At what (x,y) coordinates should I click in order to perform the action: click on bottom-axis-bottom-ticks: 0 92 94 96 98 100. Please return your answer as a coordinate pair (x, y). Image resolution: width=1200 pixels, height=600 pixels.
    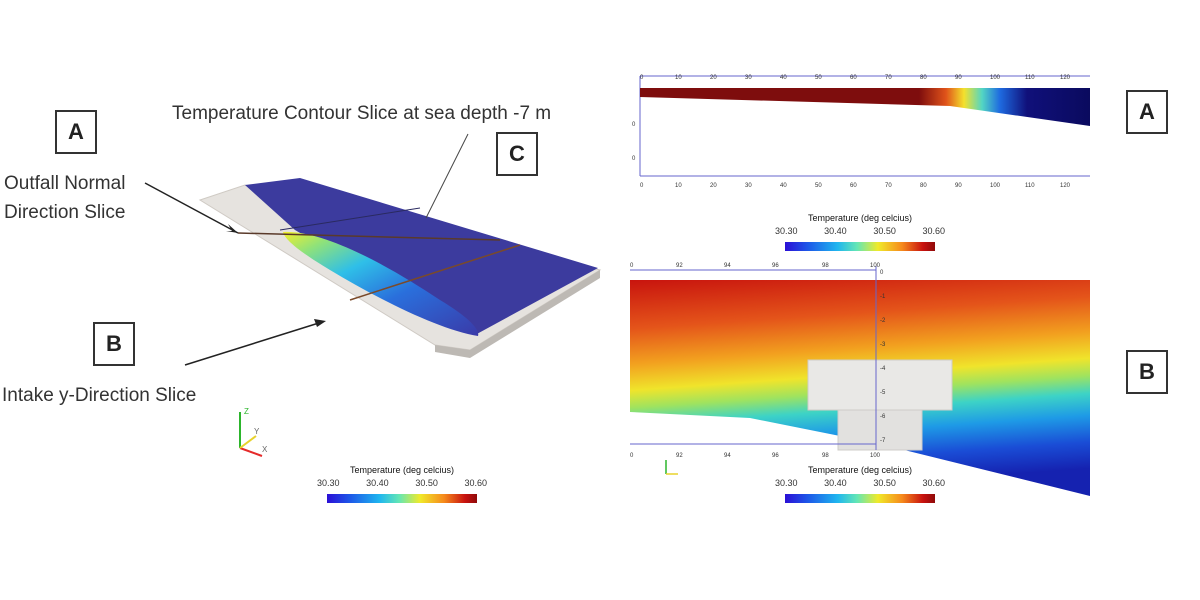
    Looking at the image, I should click on (755, 456).